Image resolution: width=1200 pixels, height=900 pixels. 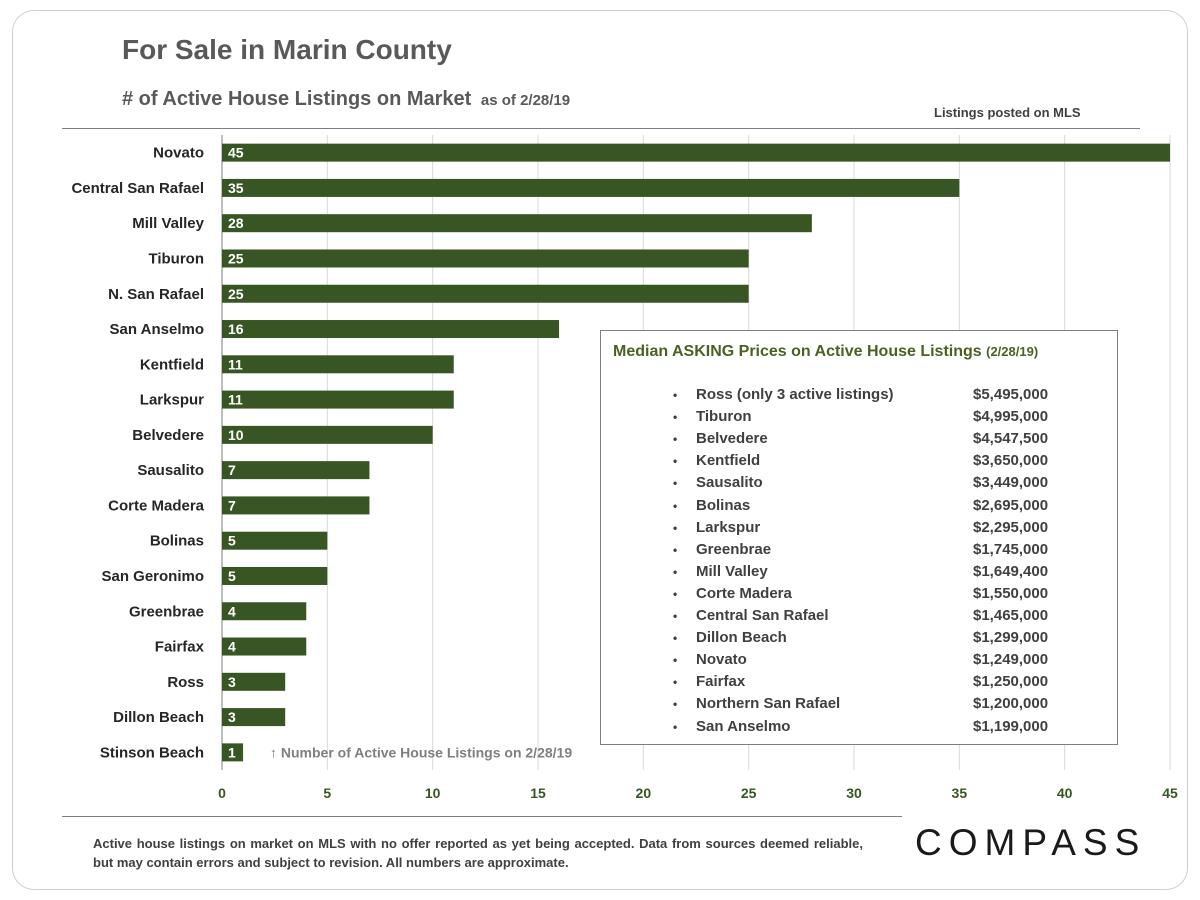 What do you see at coordinates (859, 508) in the screenshot?
I see `price-row: • Bolinas $2,695,000` at bounding box center [859, 508].